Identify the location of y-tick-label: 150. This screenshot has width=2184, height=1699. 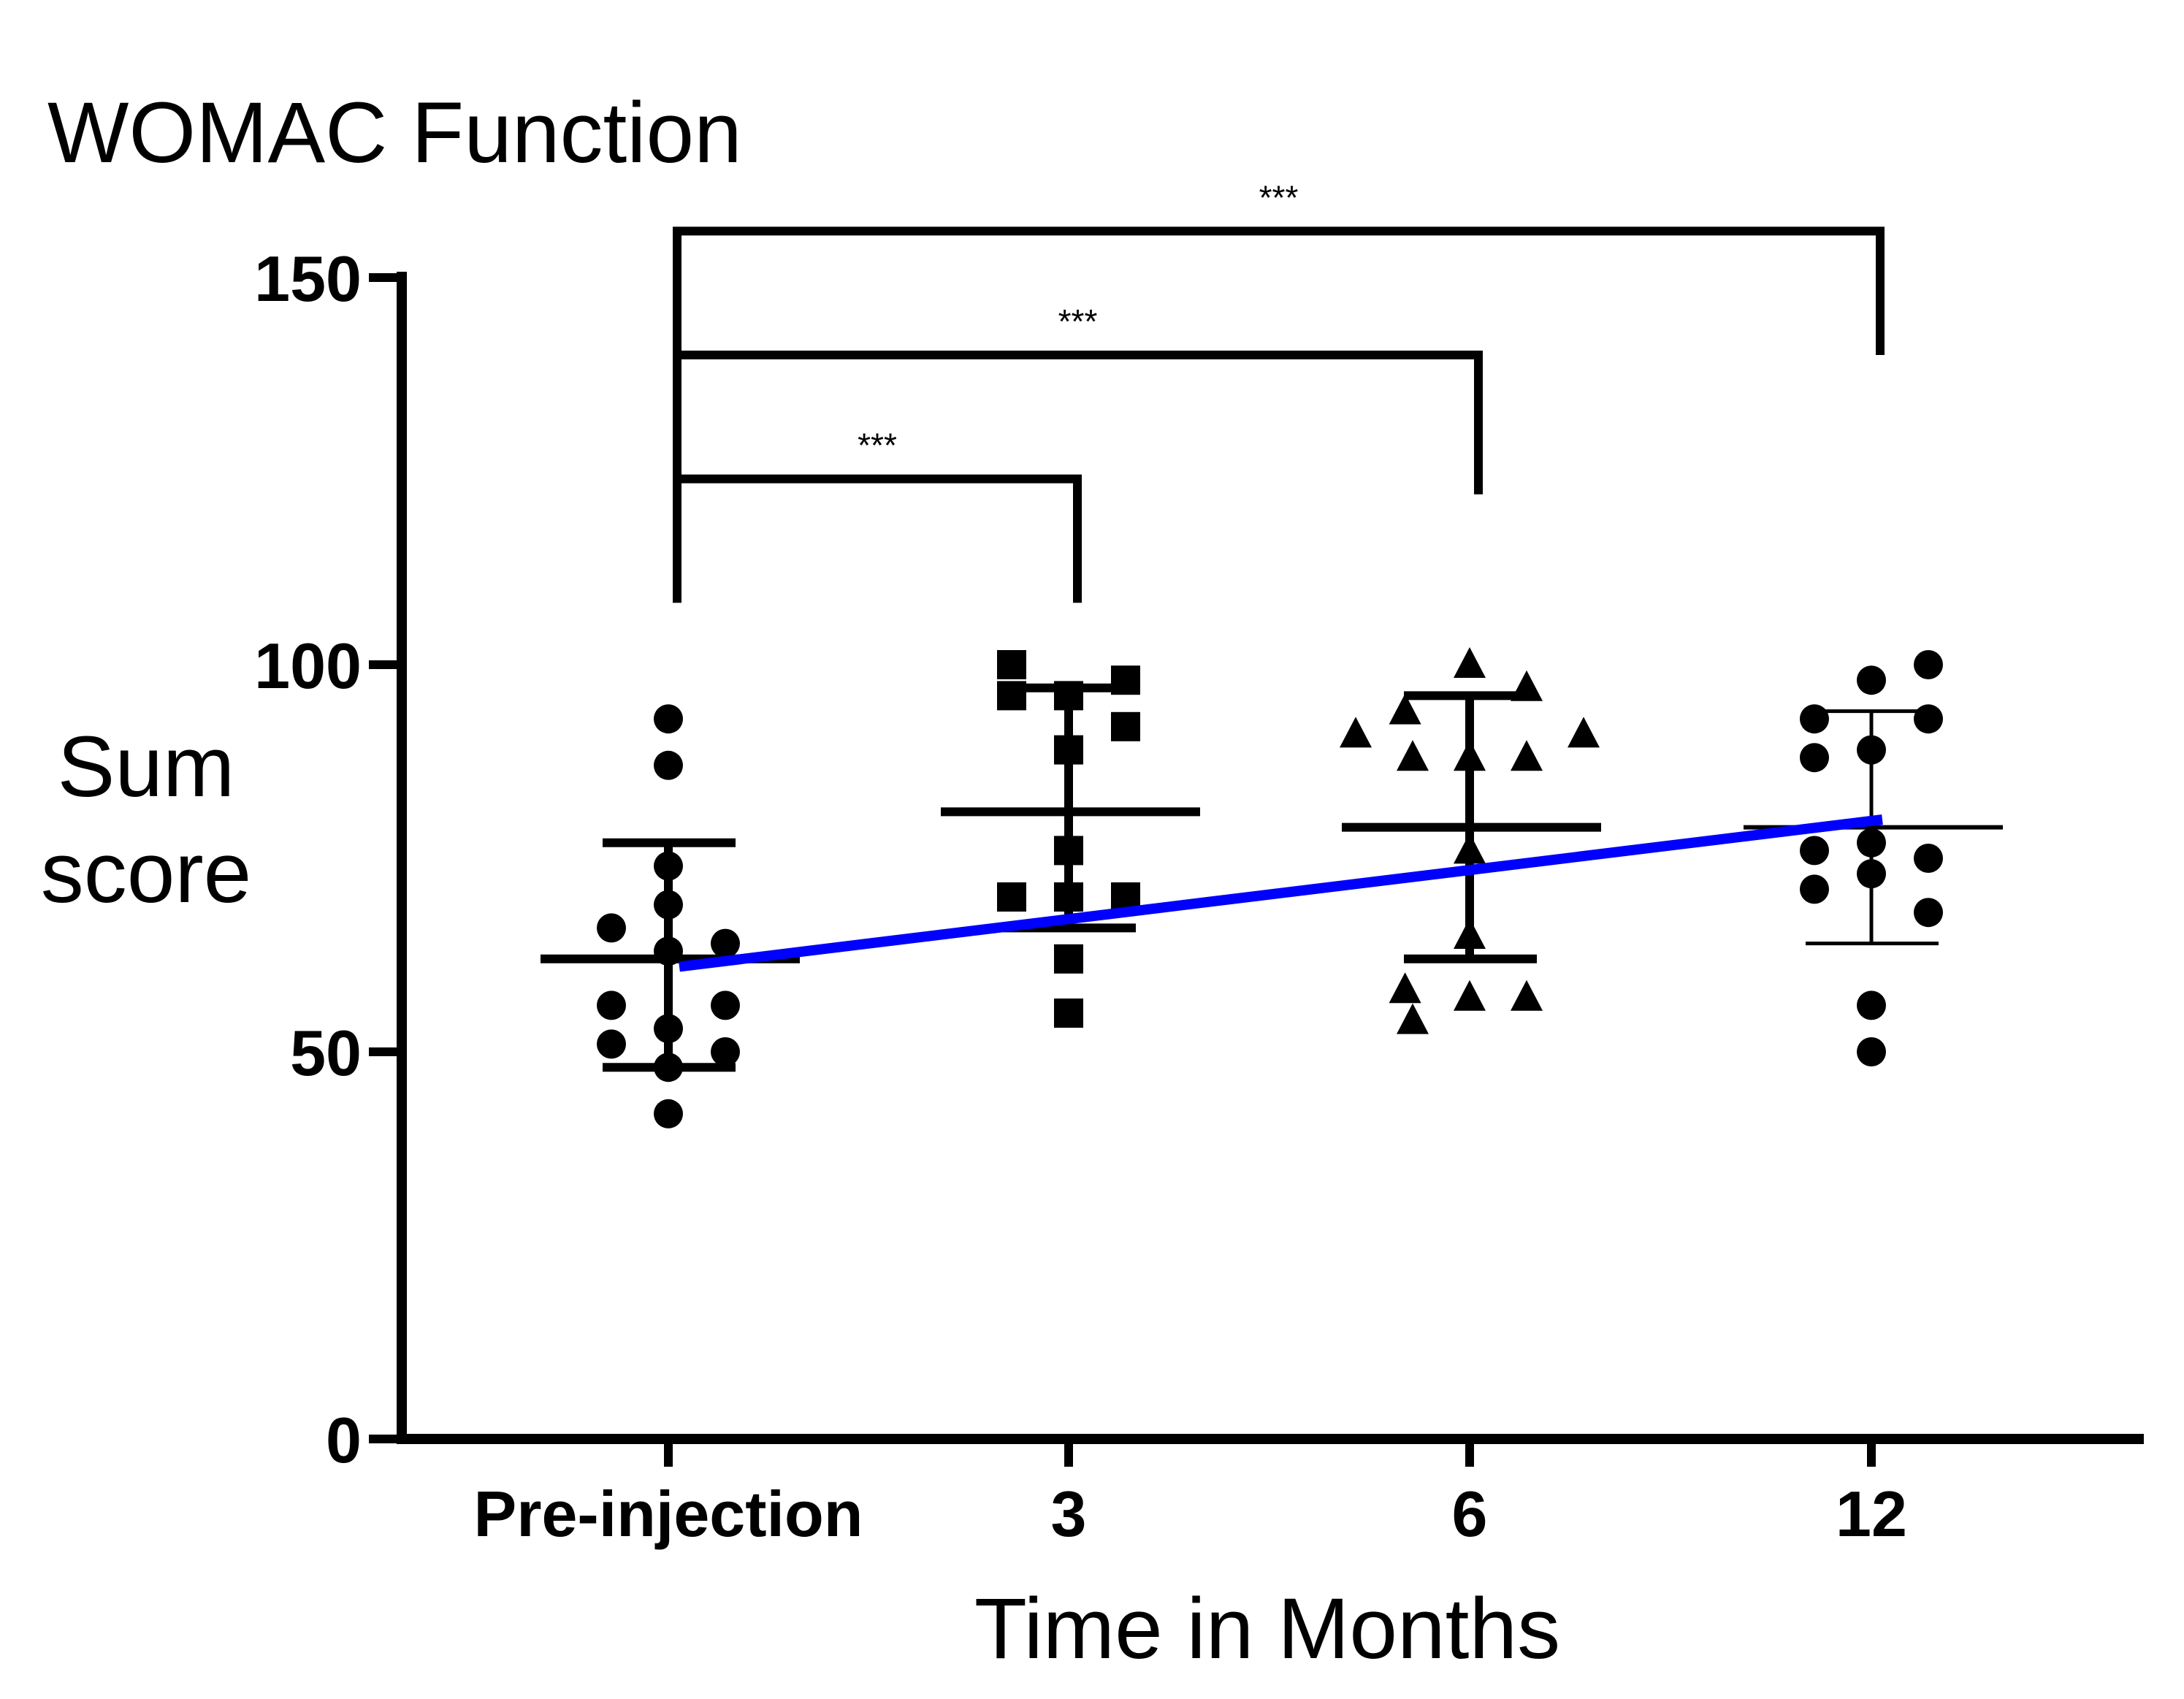
(308, 279).